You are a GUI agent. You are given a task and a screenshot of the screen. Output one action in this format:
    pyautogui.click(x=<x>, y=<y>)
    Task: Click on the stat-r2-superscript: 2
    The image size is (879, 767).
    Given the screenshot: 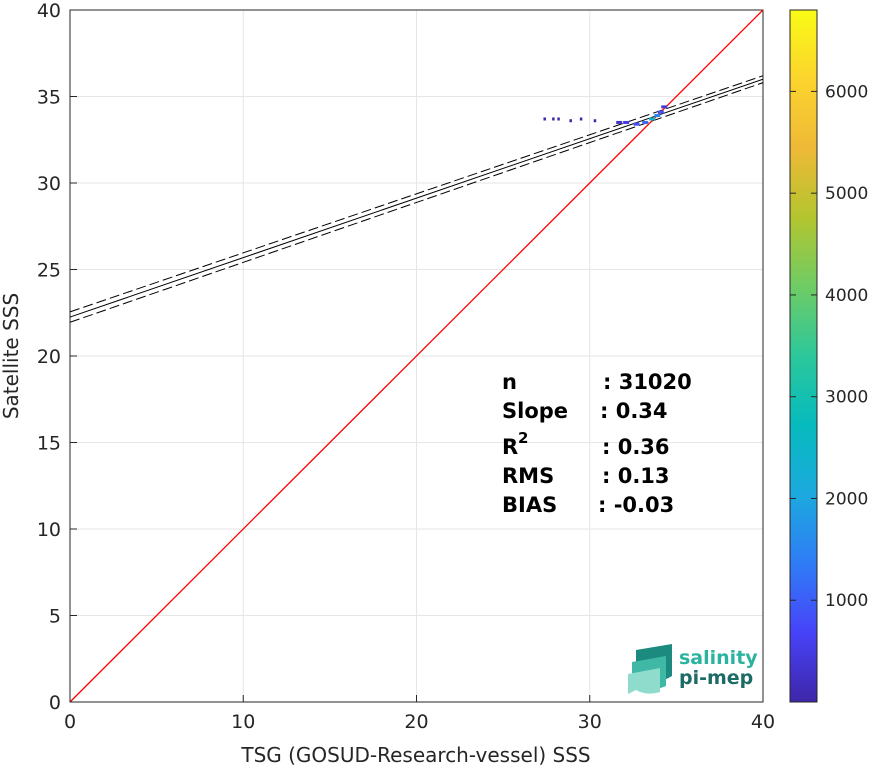 What is the action you would take?
    pyautogui.click(x=523, y=438)
    